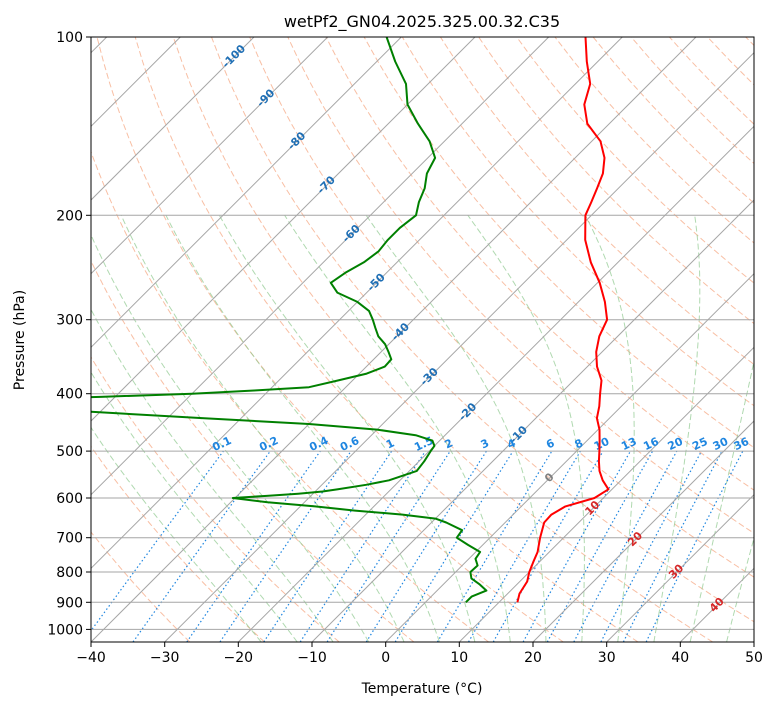  What do you see at coordinates (742, 444) in the screenshot?
I see `mixing-ratio-label: 36` at bounding box center [742, 444].